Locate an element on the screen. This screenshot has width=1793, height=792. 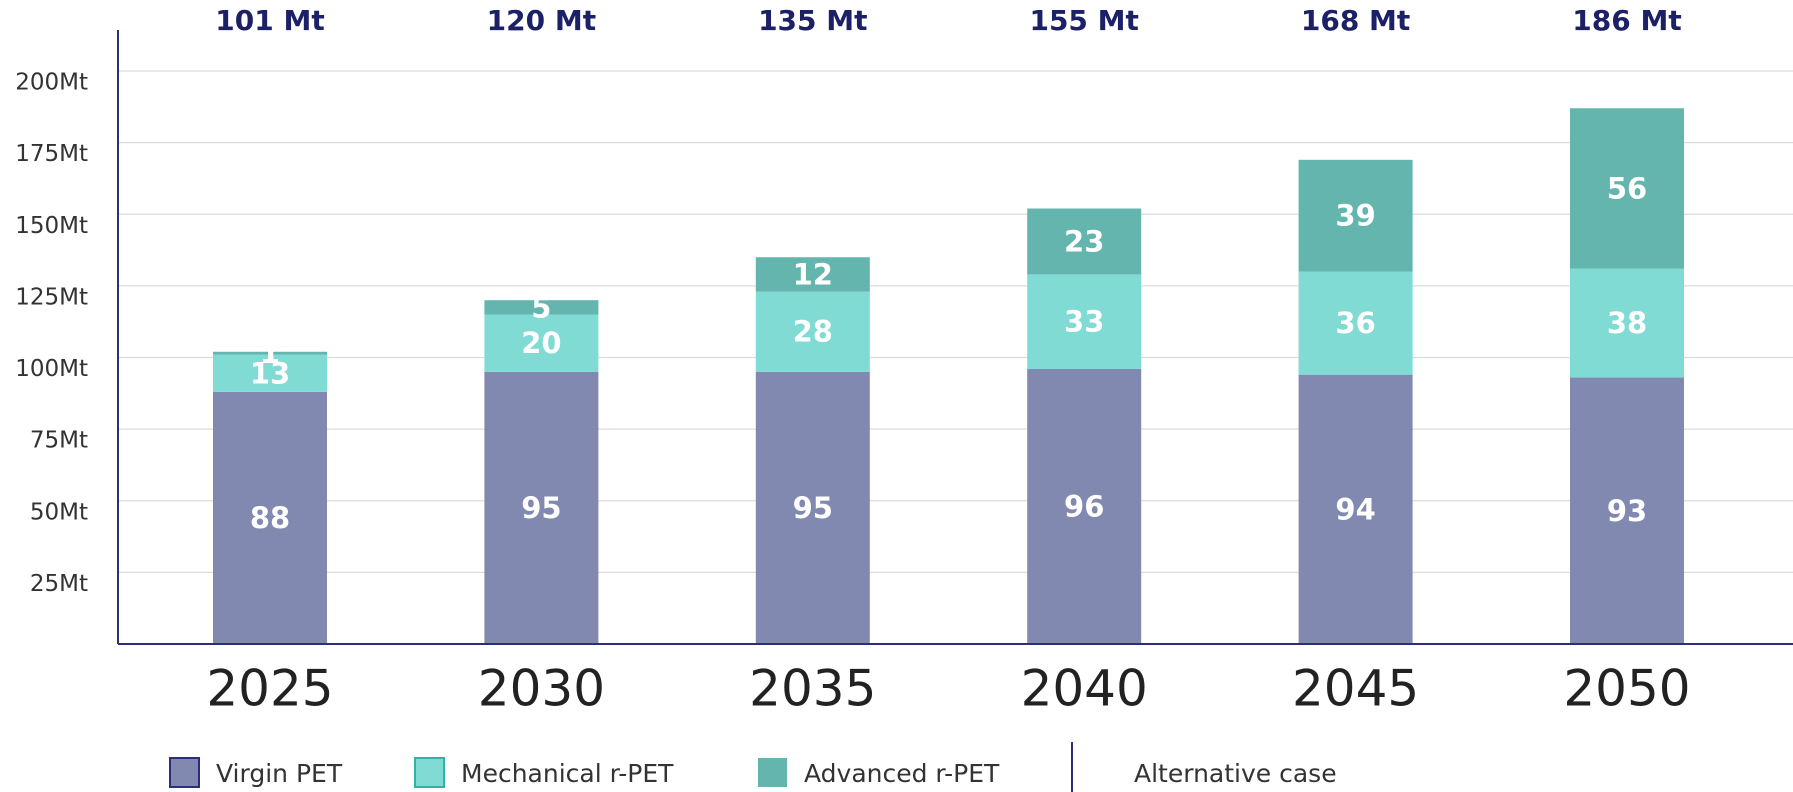
legend-note: Alternative case is located at coordinates (1235, 773).